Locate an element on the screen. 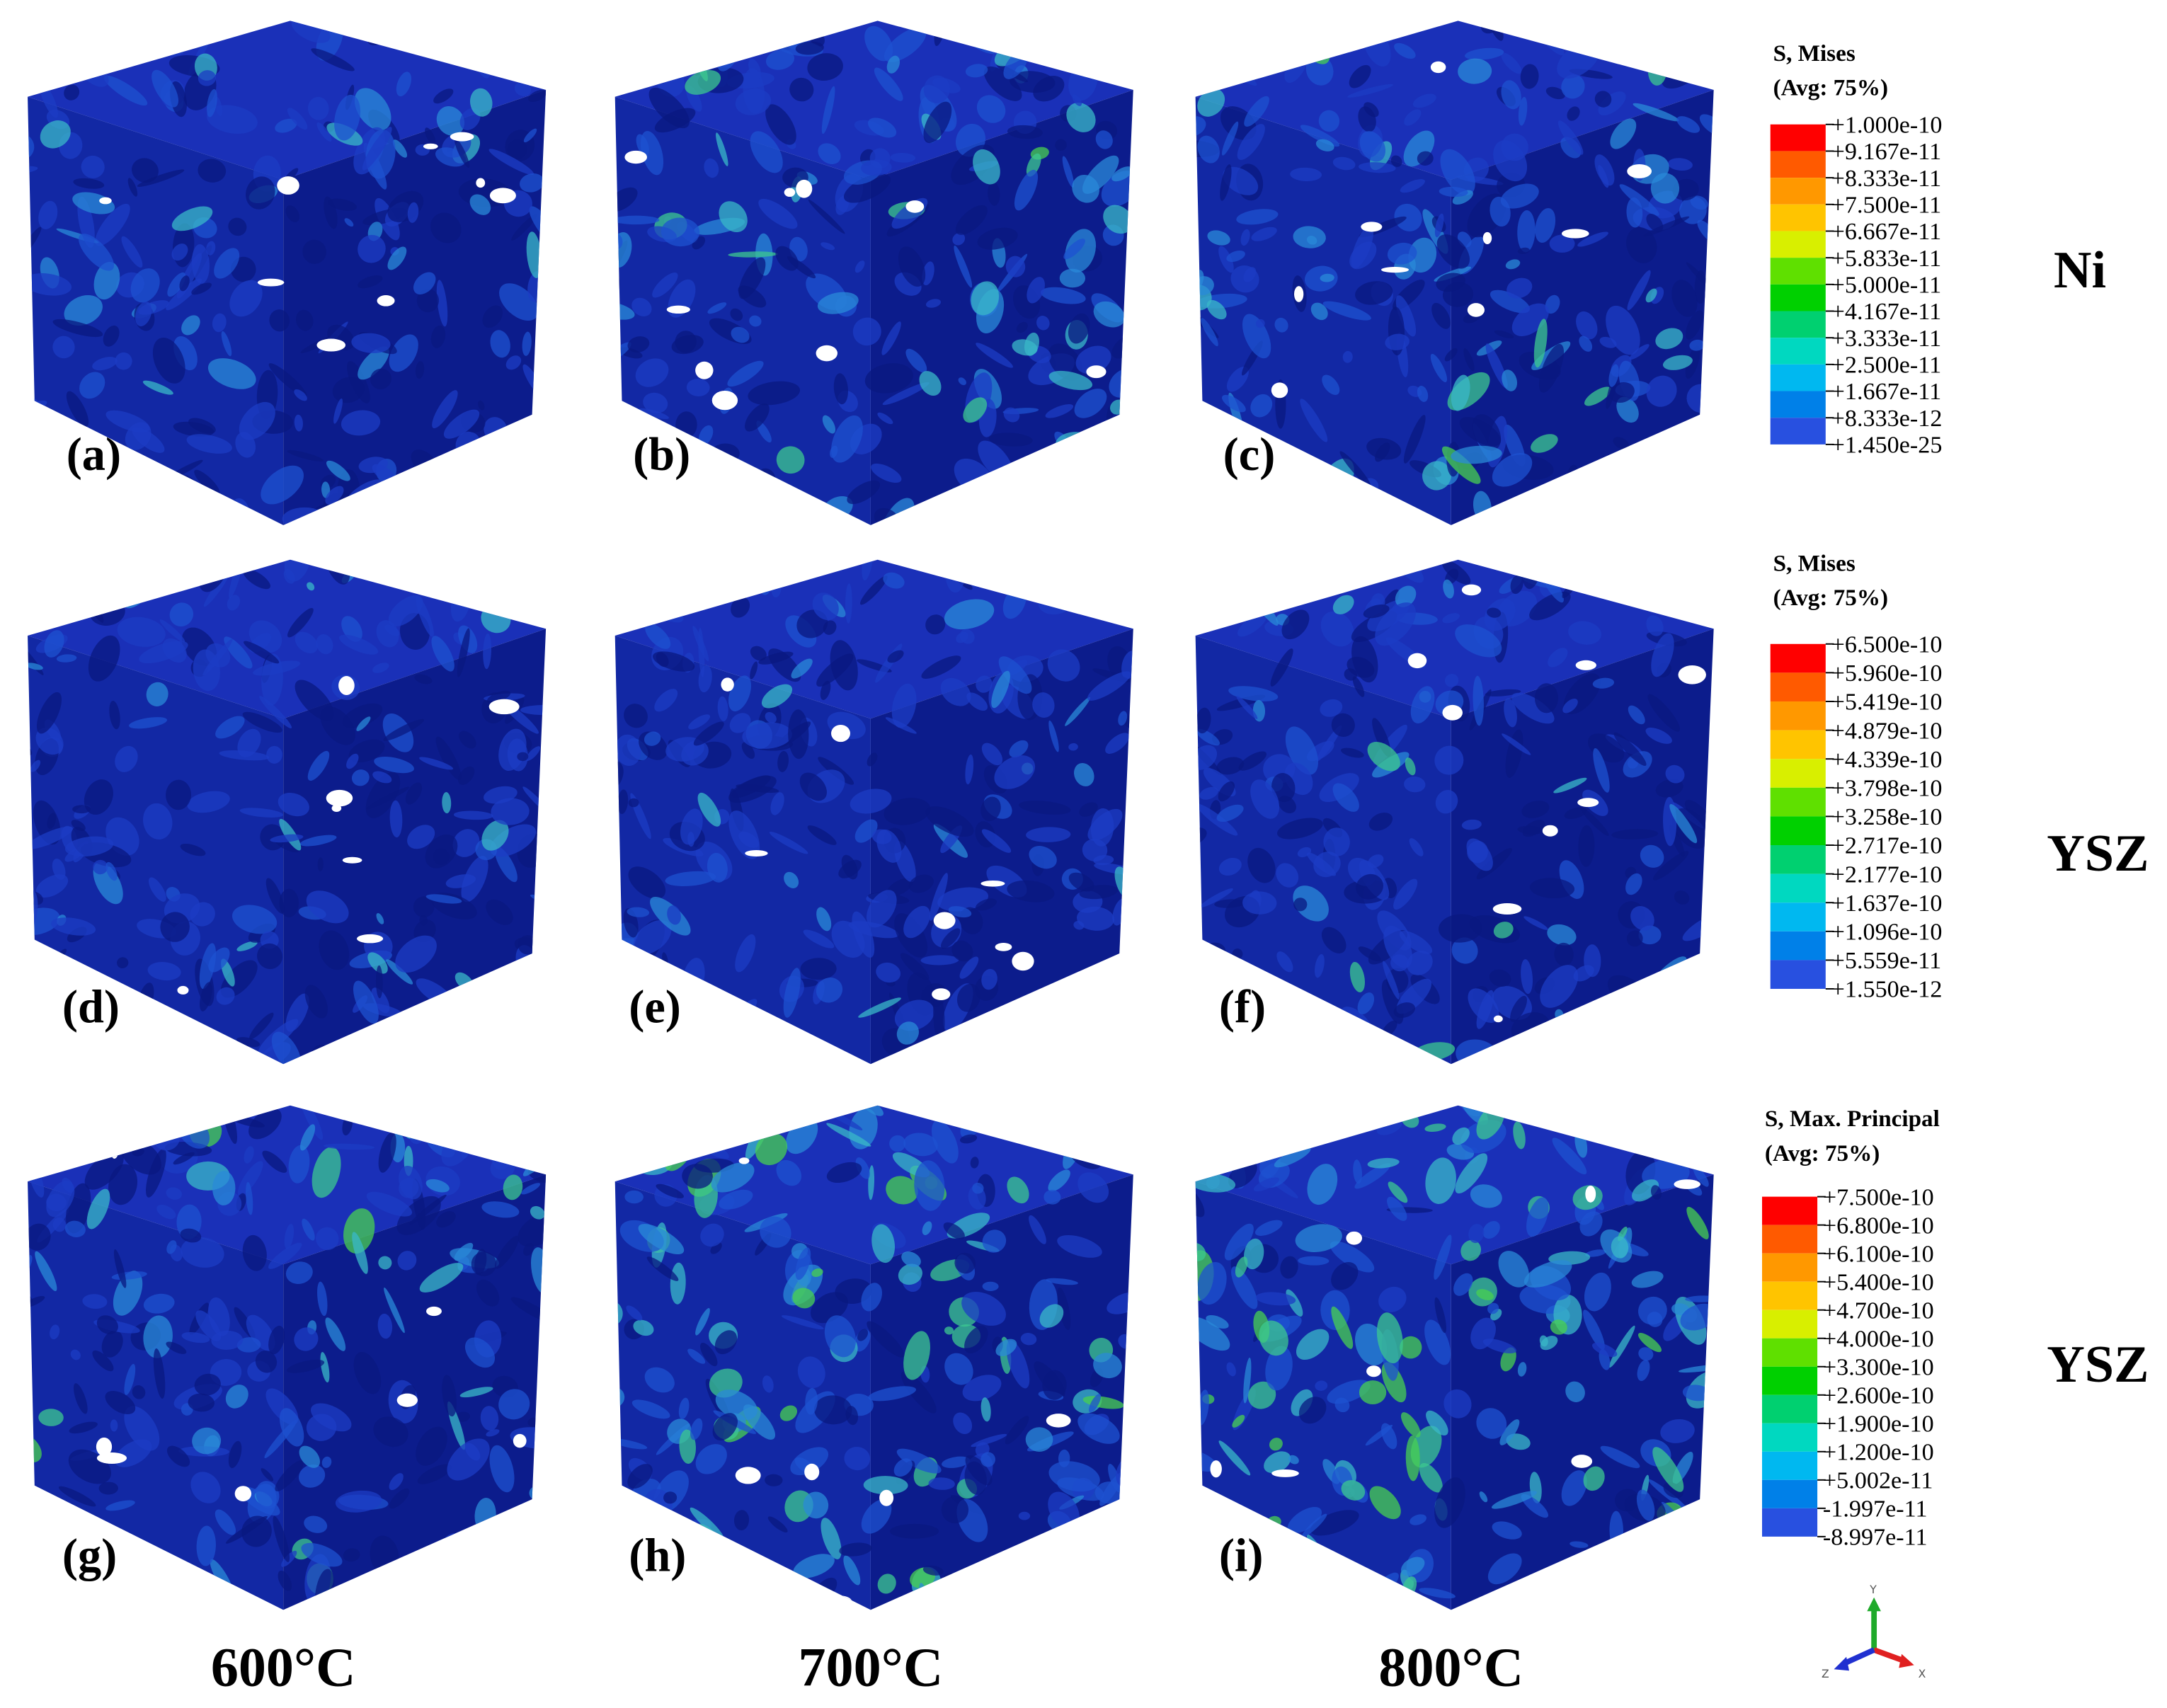 The width and height of the screenshot is (2167, 1708). legend-value: -1.997e-11 is located at coordinates (1875, 1509).